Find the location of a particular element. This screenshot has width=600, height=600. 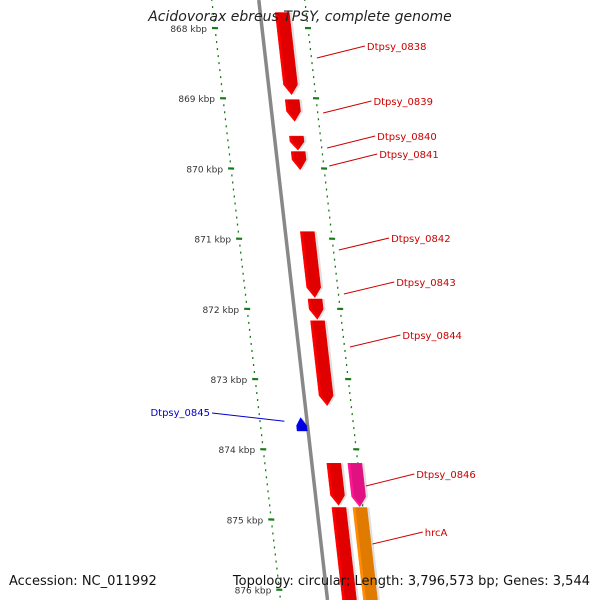

genome-backbone is located at coordinates (293, 300).